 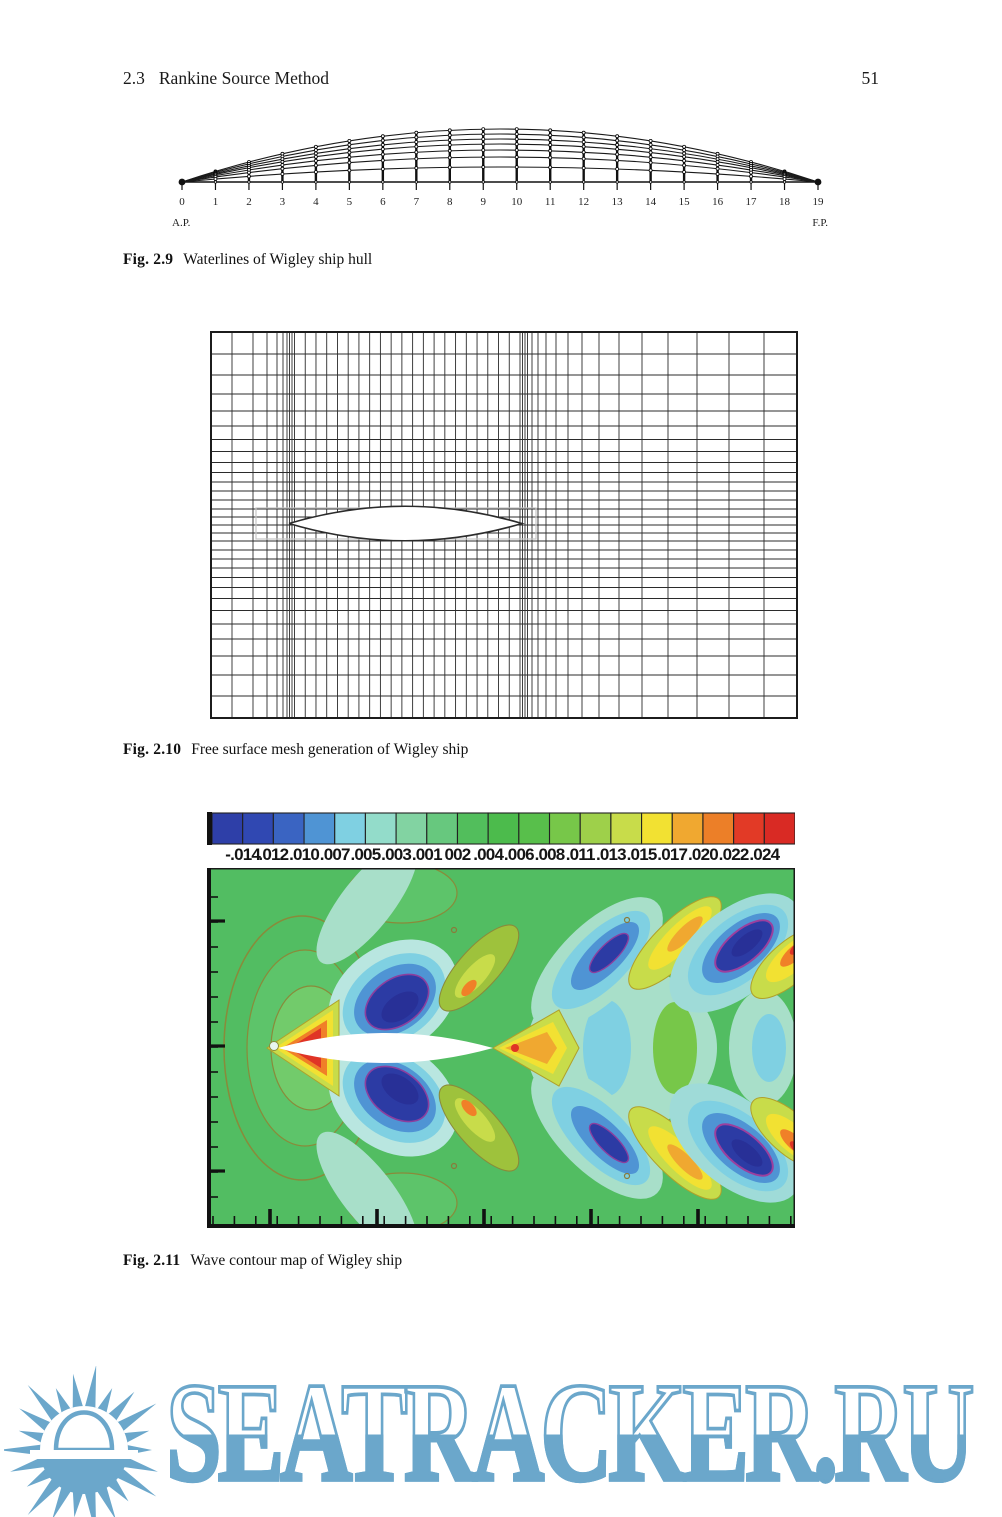 What do you see at coordinates (243, 854) in the screenshot?
I see `colorbar-tick-label: -.014` at bounding box center [243, 854].